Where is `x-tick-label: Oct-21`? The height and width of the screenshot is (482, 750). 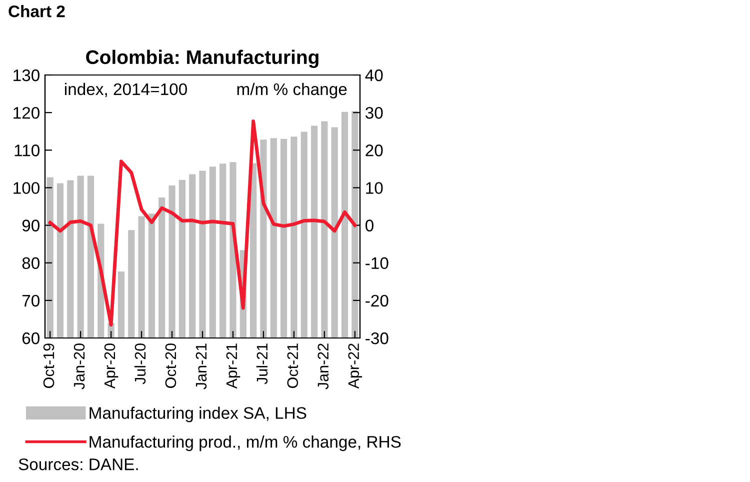
x-tick-label: Oct-21 is located at coordinates (292, 366).